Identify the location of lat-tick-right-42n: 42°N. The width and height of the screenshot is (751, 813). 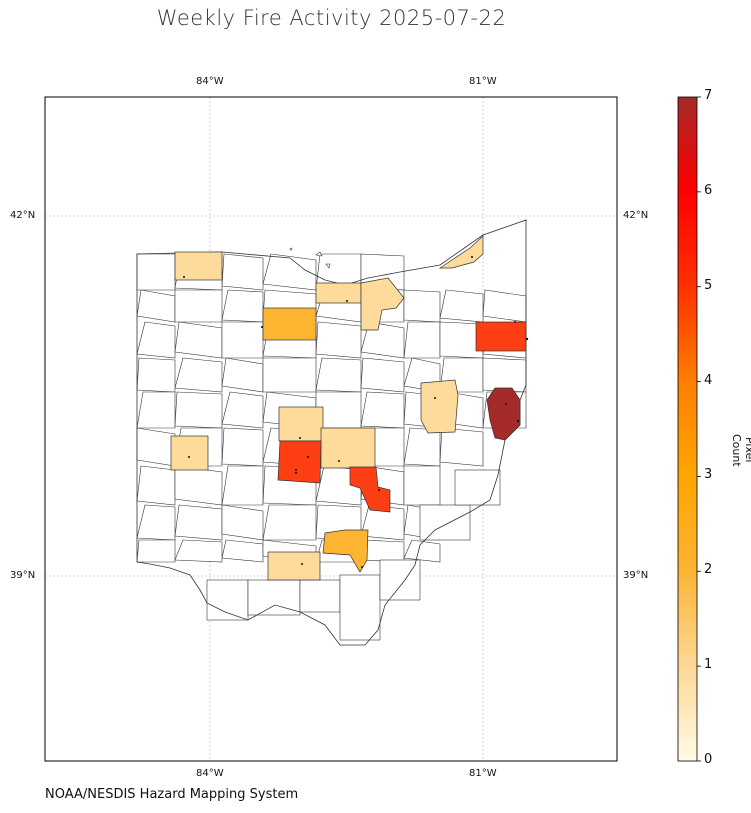
(636, 215).